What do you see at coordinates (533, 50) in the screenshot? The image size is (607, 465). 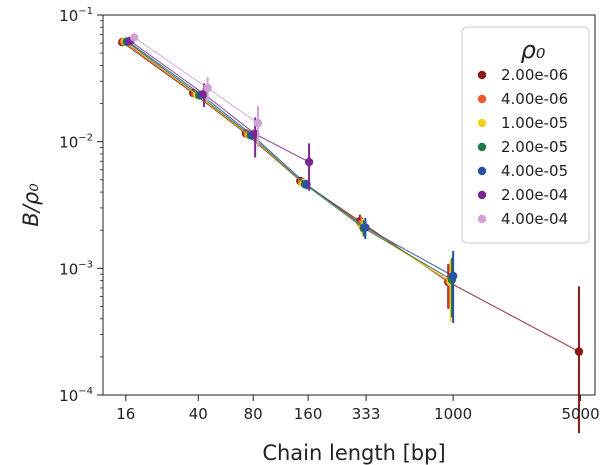 I see `legend-title: ρ₀` at bounding box center [533, 50].